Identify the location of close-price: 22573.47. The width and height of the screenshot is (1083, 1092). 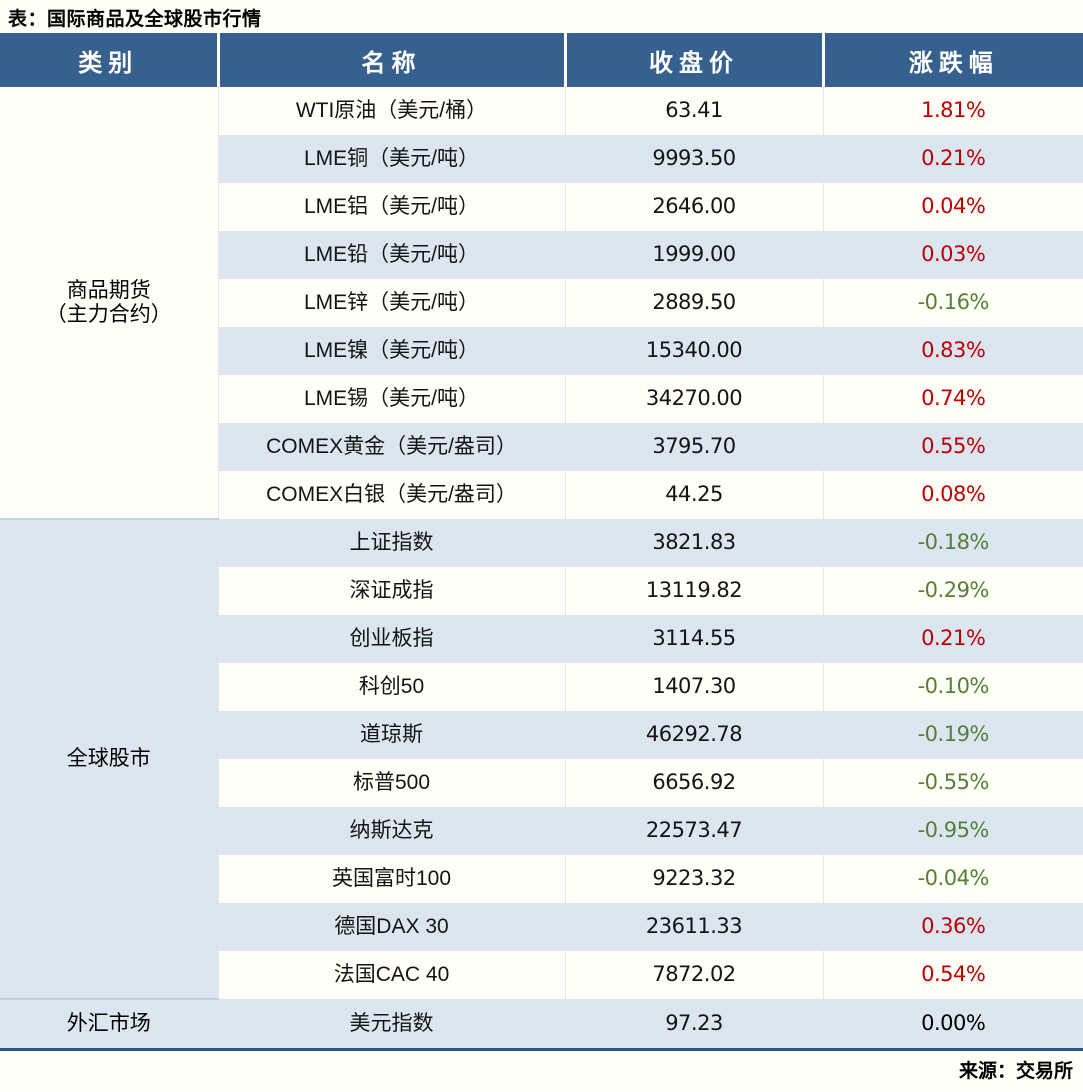
(694, 831).